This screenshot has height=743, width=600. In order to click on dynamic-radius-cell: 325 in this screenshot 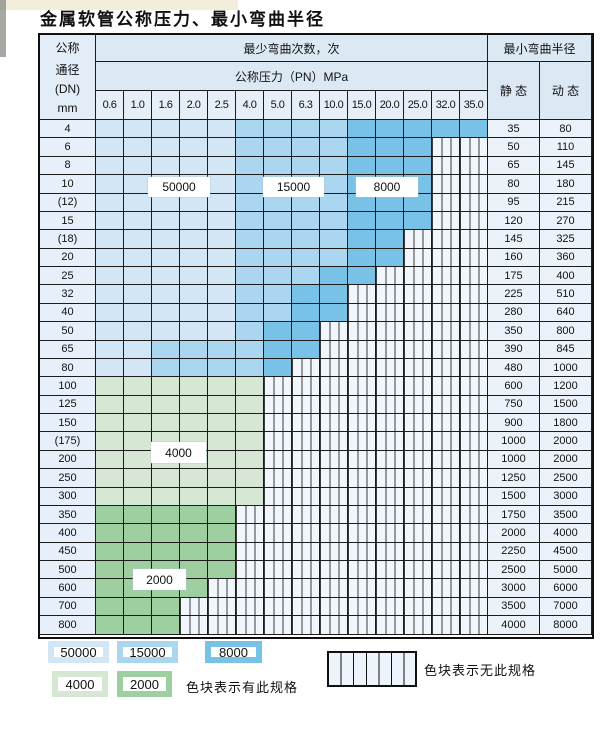, I will do `click(566, 239)`.